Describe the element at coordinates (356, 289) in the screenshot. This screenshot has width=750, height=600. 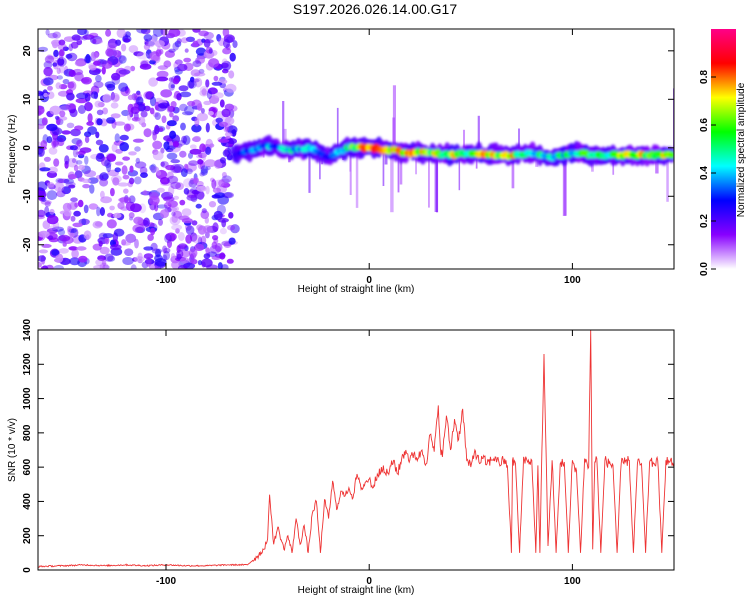
I see `spectrogram-xlabel: Height of straight line (km)` at that location.